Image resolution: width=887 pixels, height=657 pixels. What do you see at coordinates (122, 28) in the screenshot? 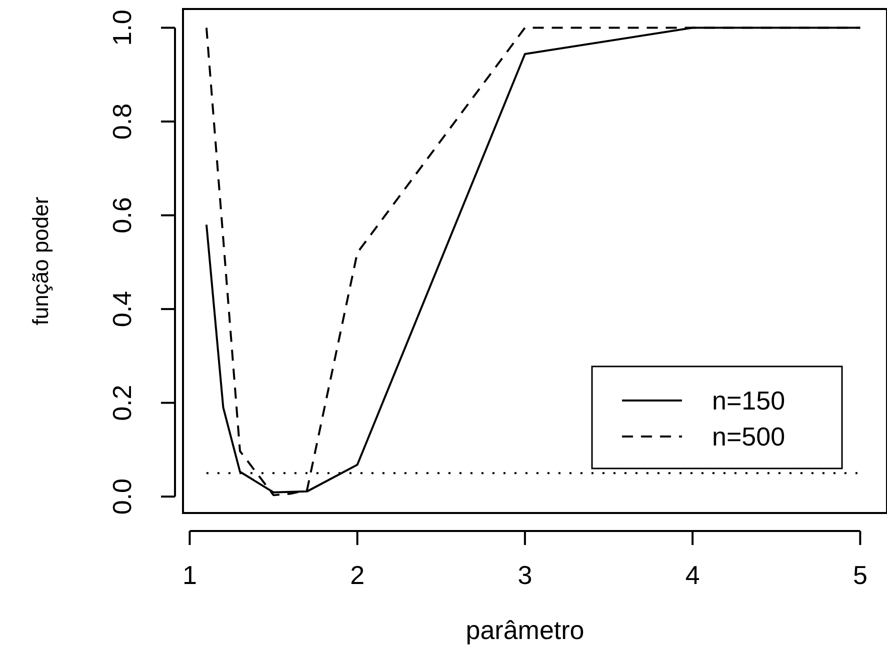
I see `y-tick-label: 1.0` at bounding box center [122, 28].